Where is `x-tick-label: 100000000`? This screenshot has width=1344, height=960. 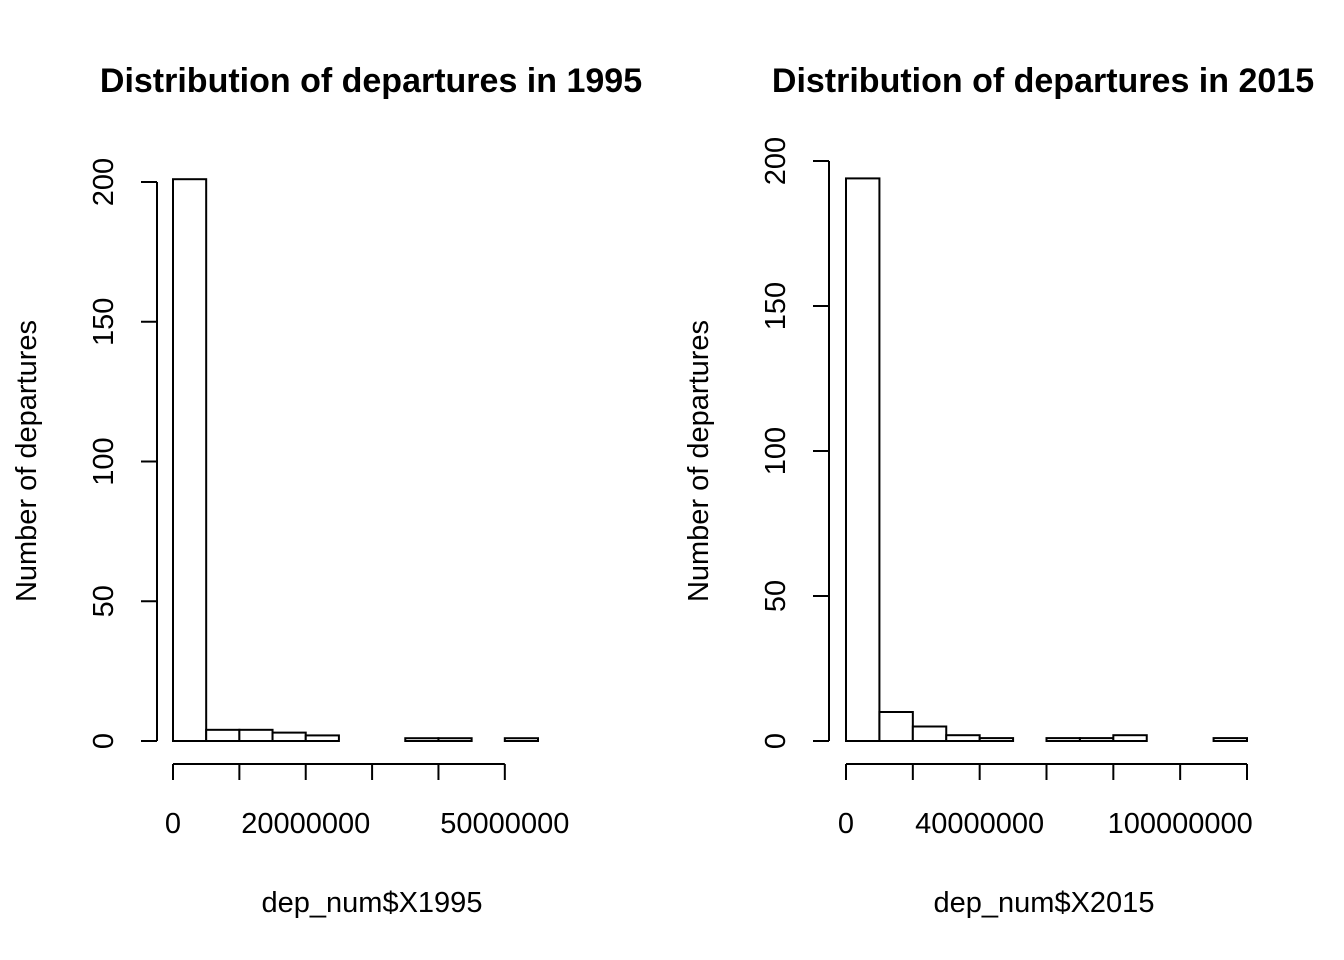
x-tick-label: 100000000 is located at coordinates (1180, 824).